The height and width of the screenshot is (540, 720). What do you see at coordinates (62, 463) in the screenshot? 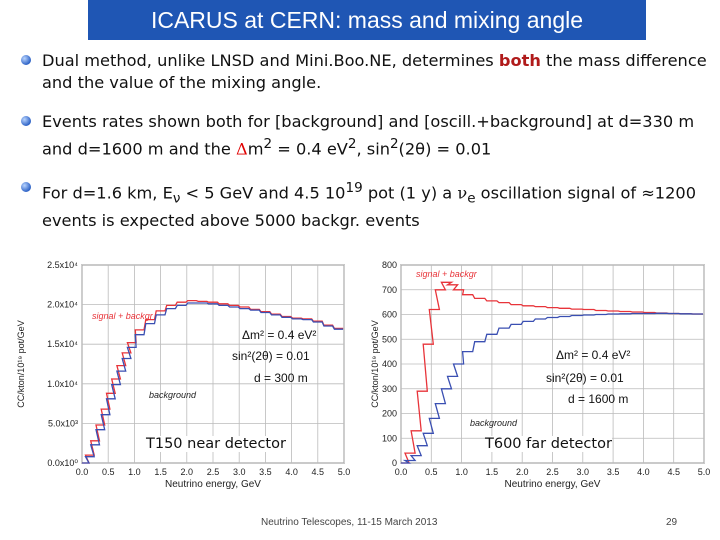
I see `y-tick-label: 0.0x10⁰` at bounding box center [62, 463].